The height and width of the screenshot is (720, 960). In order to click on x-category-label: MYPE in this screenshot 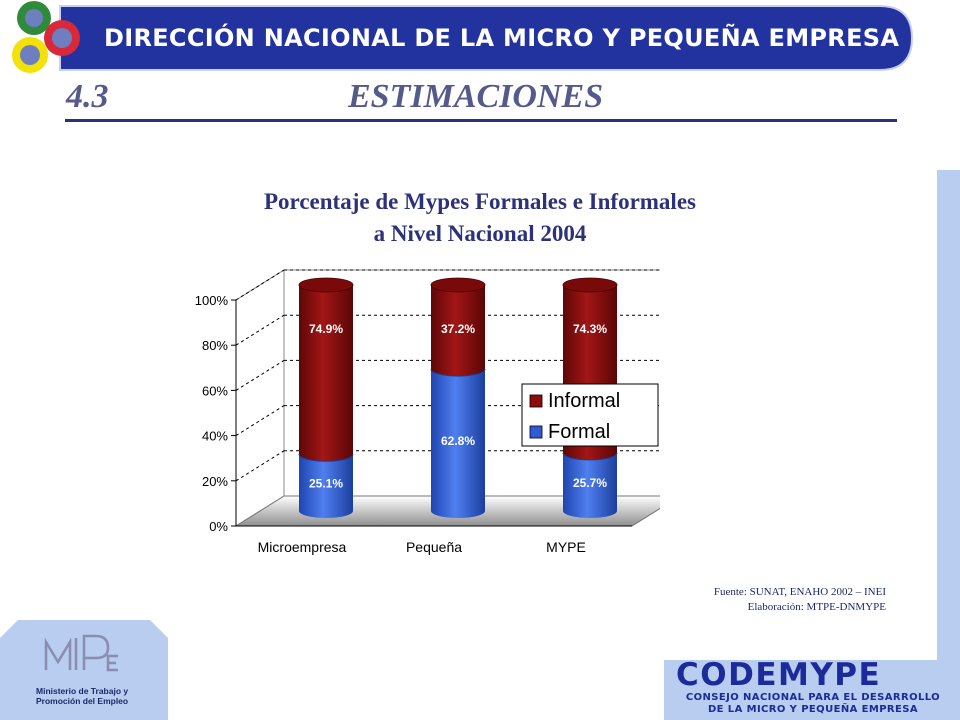, I will do `click(566, 547)`.